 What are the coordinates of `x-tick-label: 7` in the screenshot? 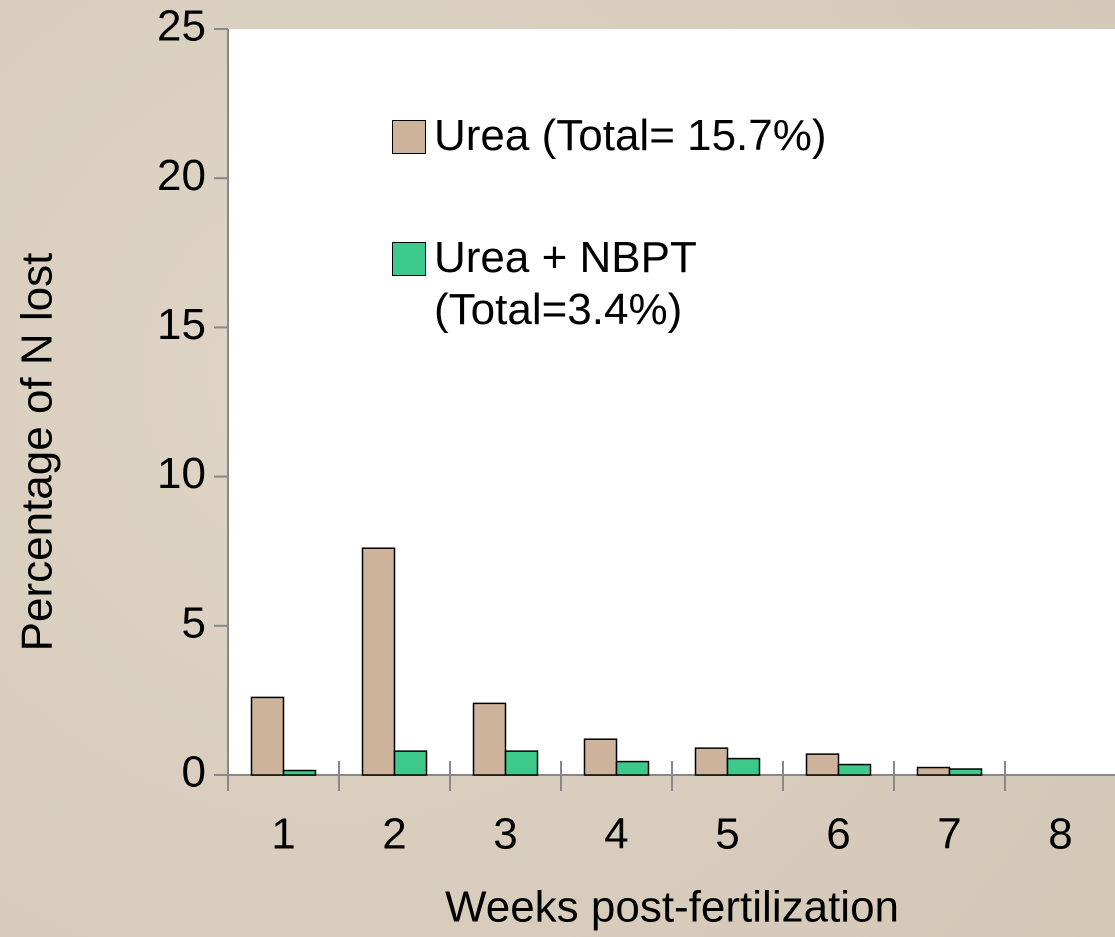 It's located at (949, 834).